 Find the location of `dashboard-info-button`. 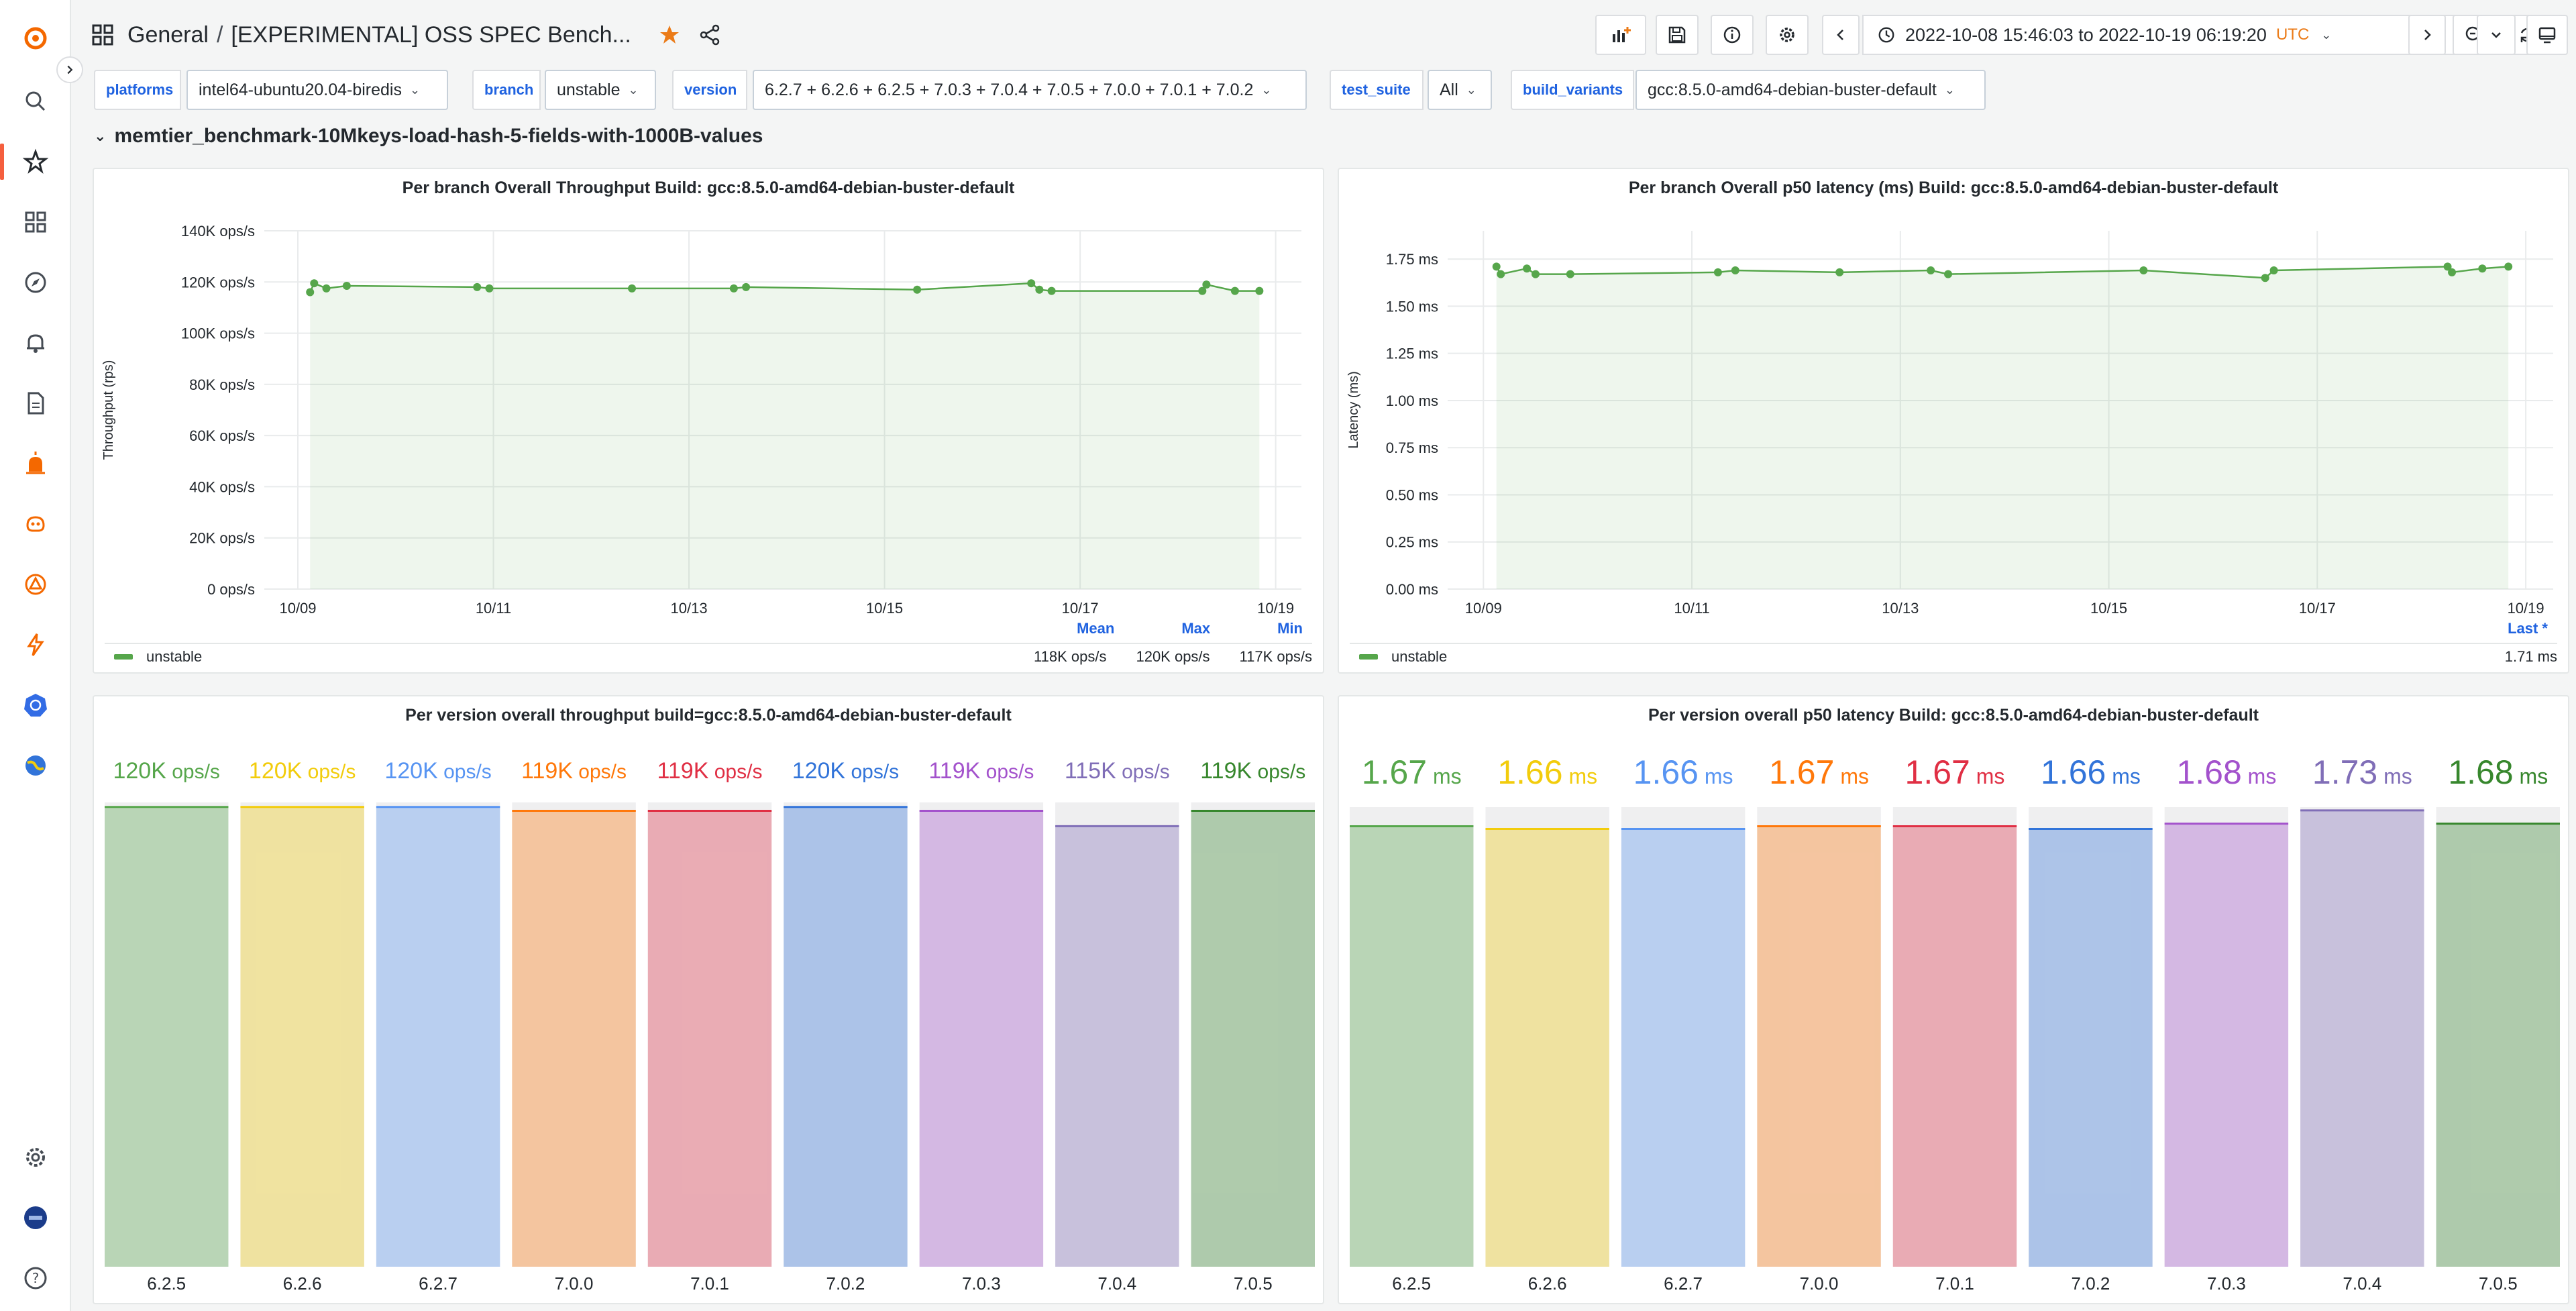

dashboard-info-button is located at coordinates (1732, 35).